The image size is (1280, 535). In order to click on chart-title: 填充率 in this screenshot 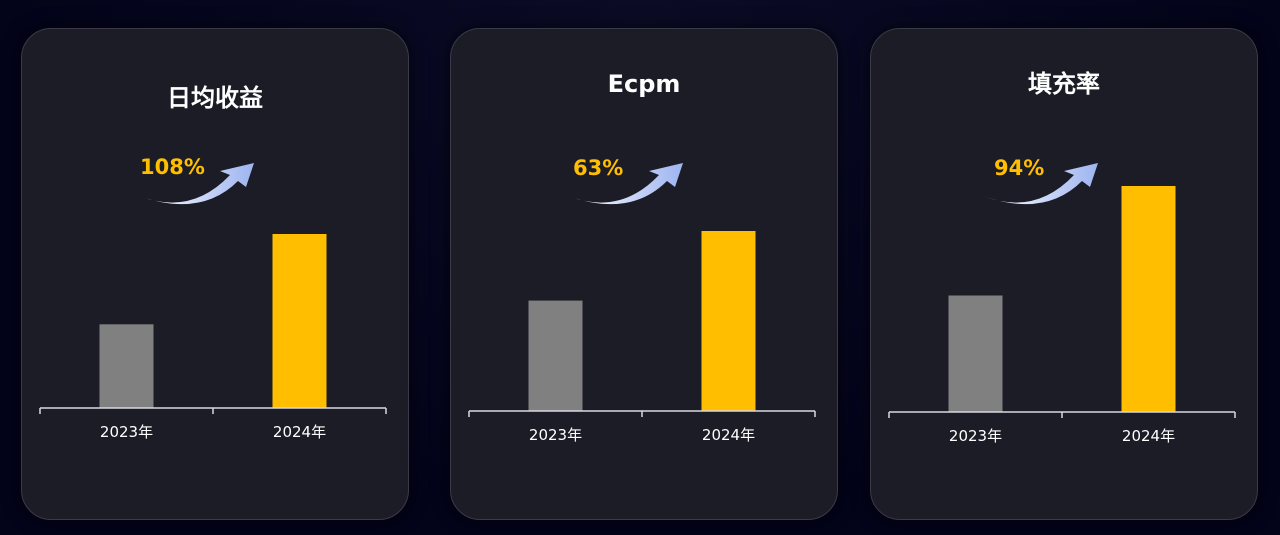, I will do `click(1064, 84)`.